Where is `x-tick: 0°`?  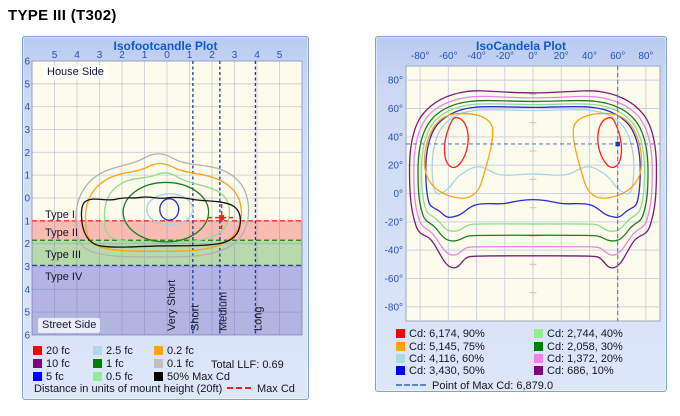
x-tick: 0° is located at coordinates (533, 56).